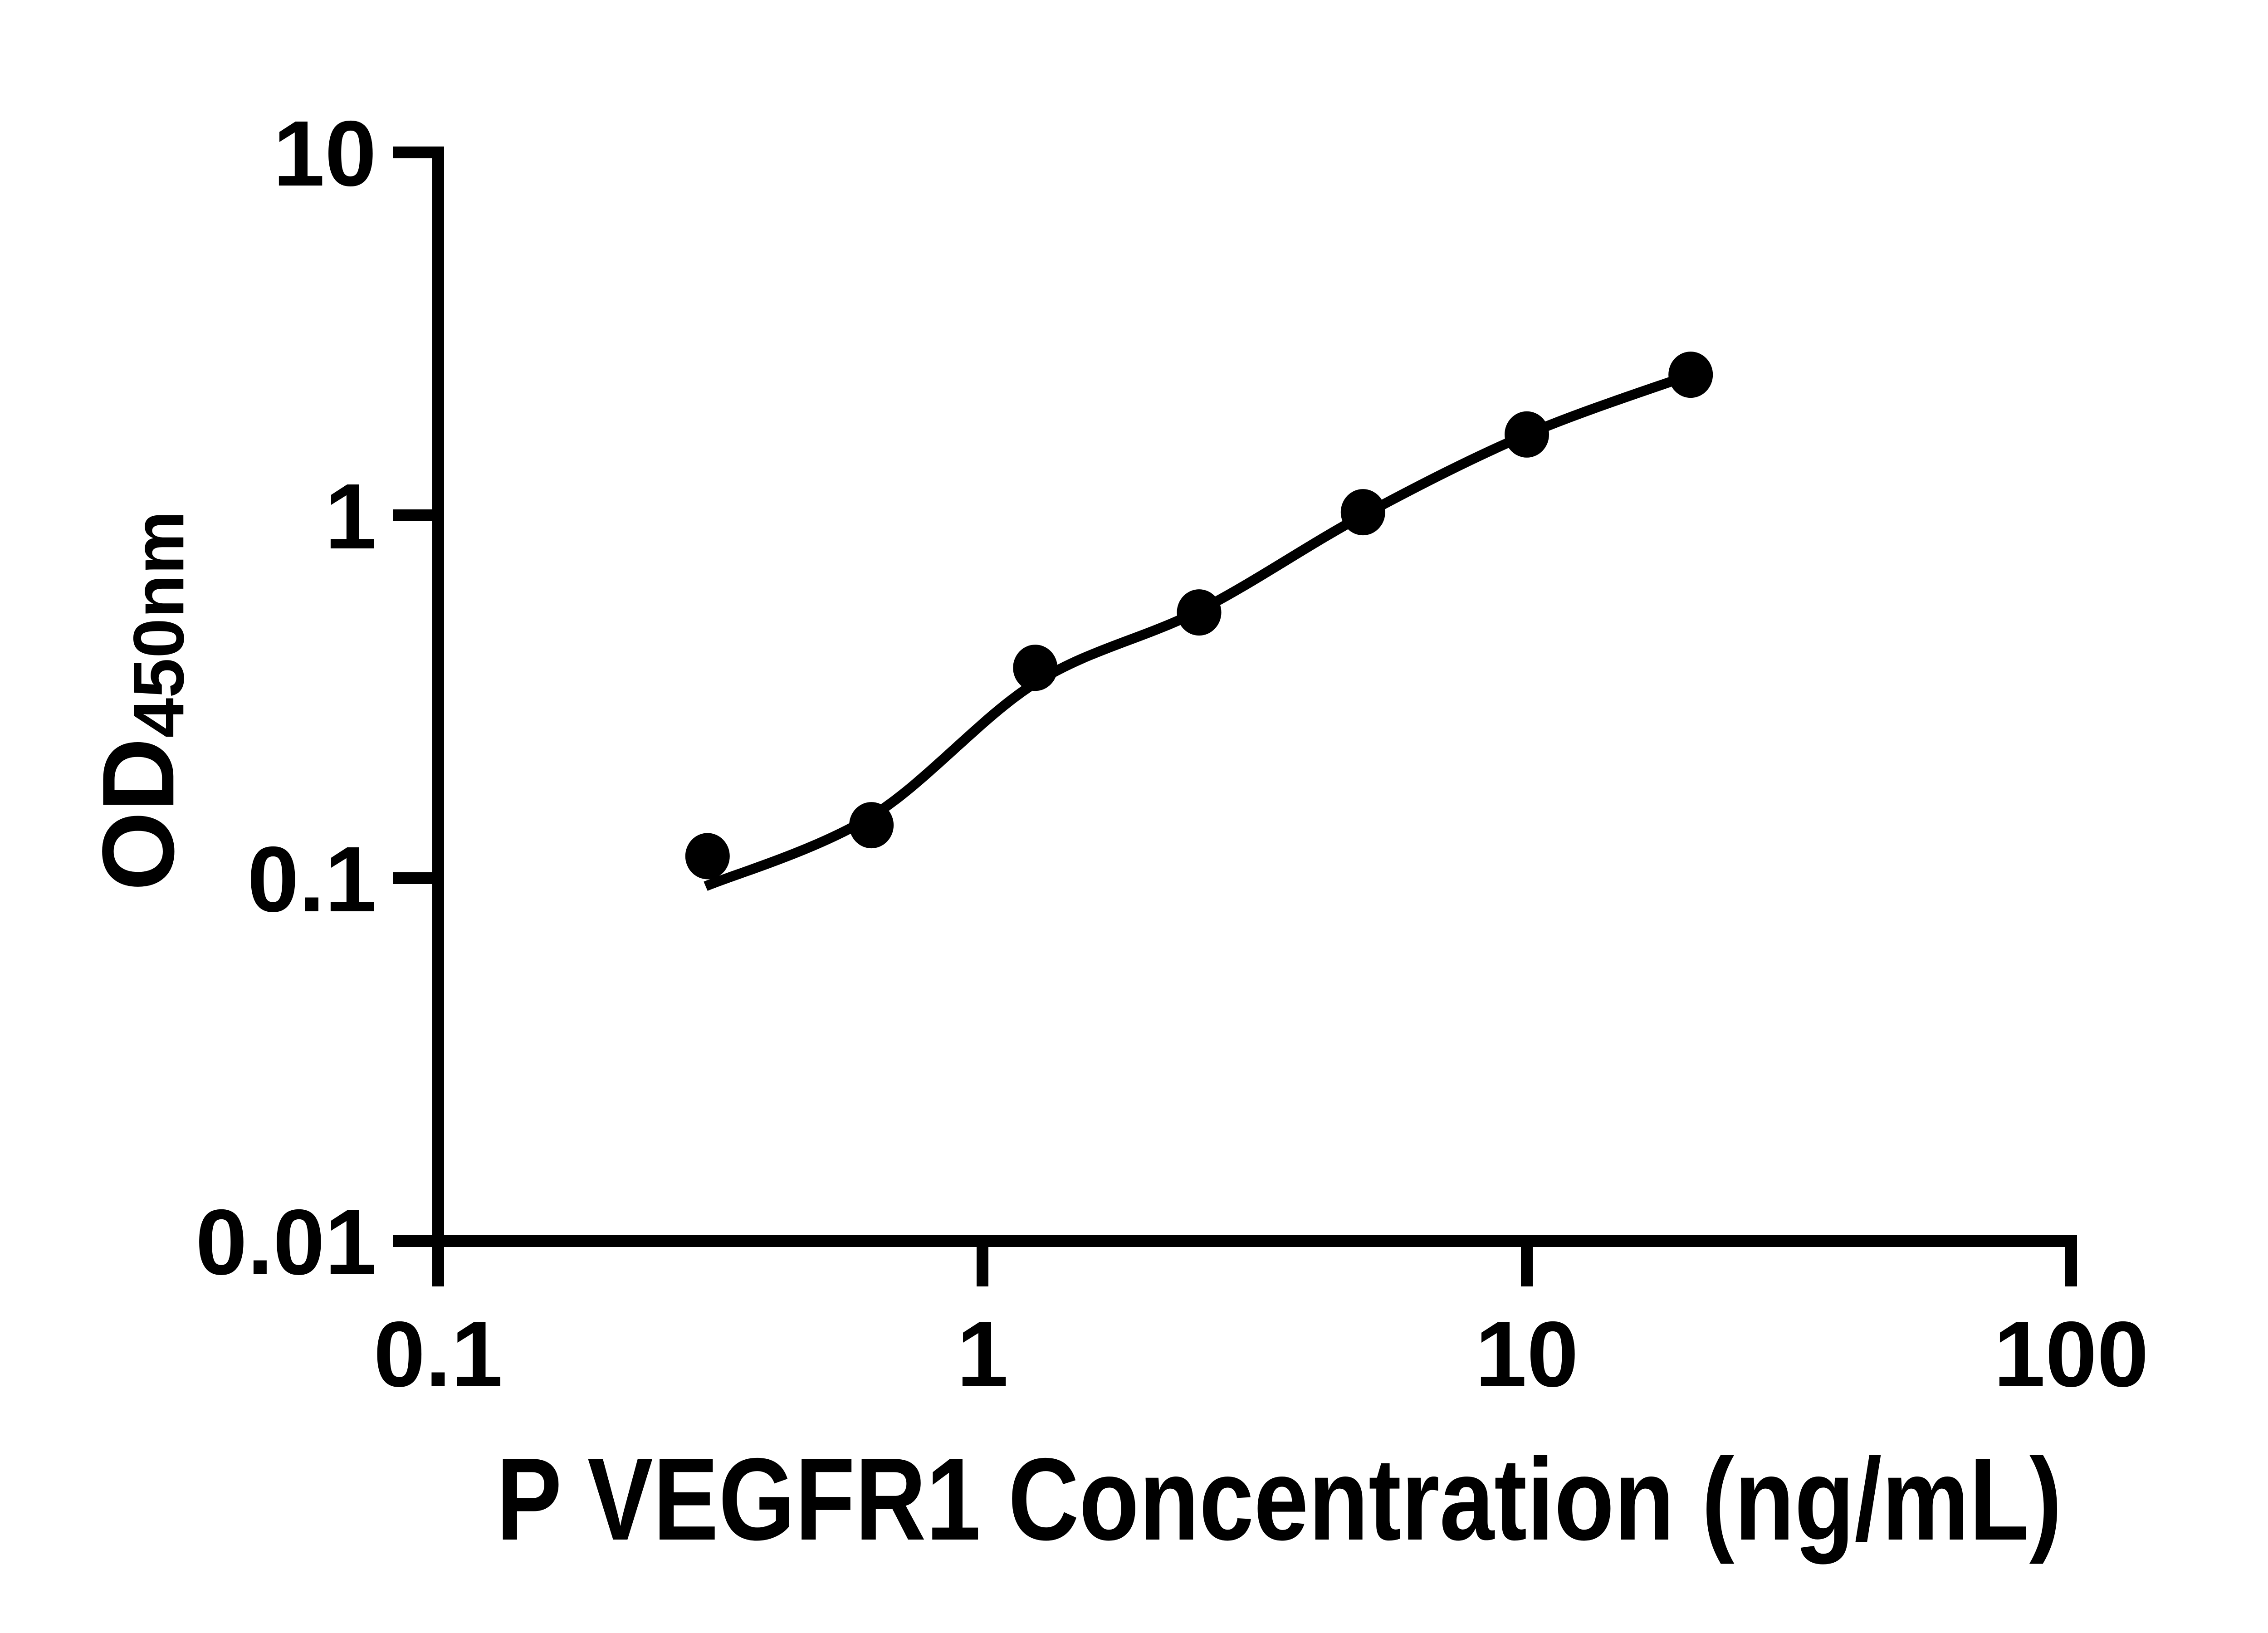  Describe the element at coordinates (983, 1354) in the screenshot. I see `x-tick-label-1: 1` at that location.